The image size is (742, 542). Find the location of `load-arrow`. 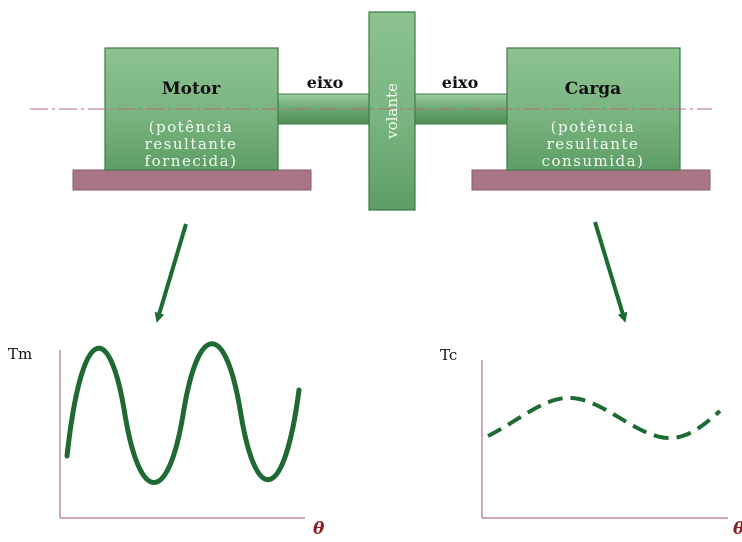

load-arrow is located at coordinates (610, 272).